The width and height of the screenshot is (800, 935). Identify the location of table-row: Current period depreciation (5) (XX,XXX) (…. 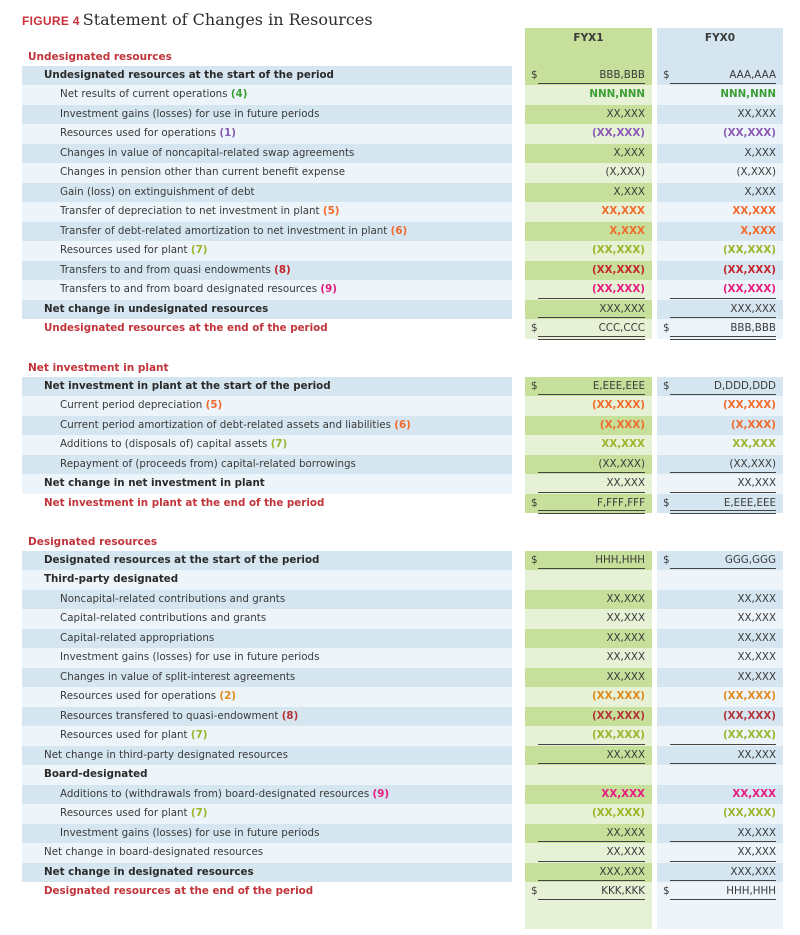
(400, 406).